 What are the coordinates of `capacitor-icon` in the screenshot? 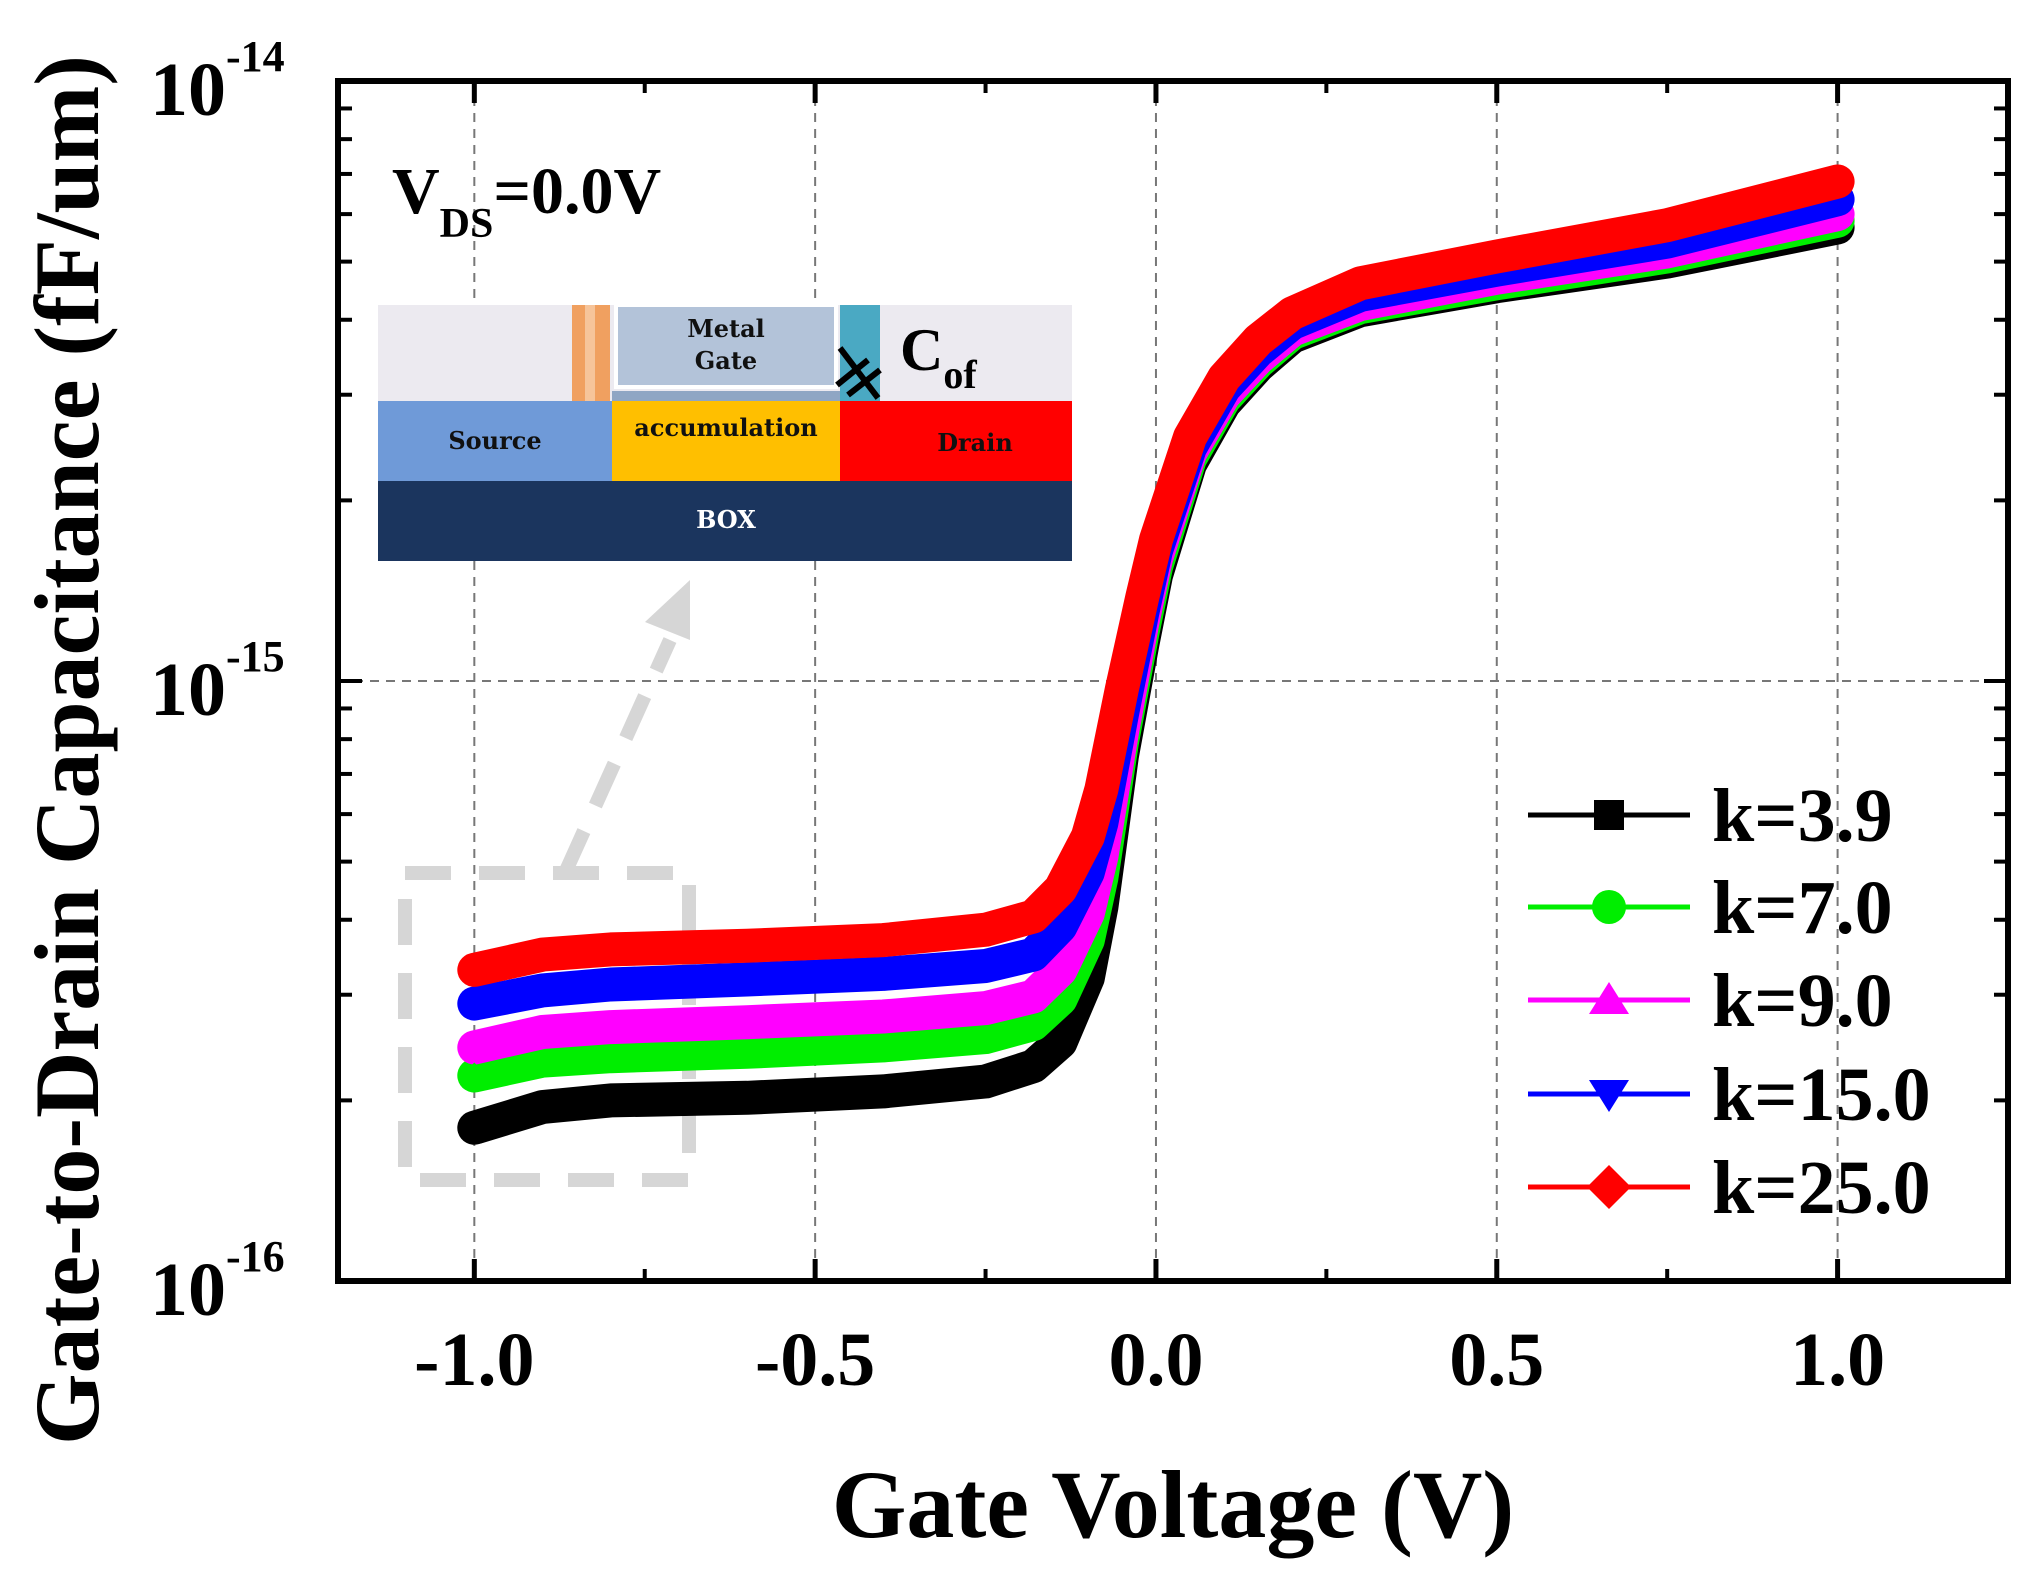 It's located at (858, 373).